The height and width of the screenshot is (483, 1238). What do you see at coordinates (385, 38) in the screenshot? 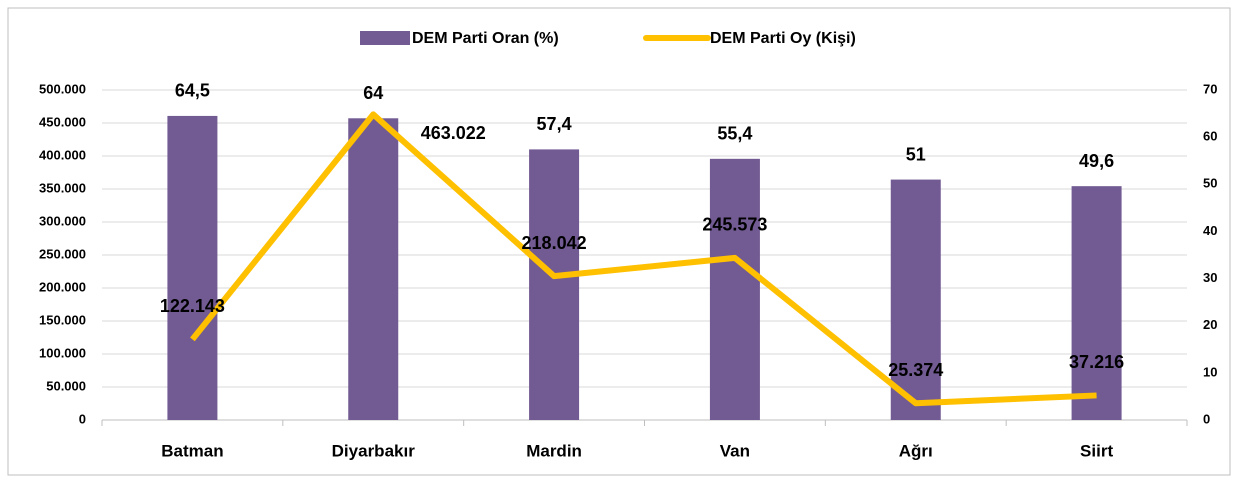
I see `legend-swatch` at bounding box center [385, 38].